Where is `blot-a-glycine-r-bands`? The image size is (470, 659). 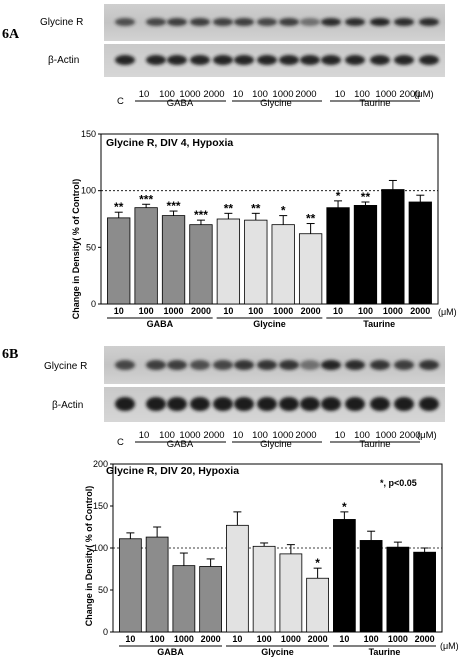
blot-a-glycine-r-bands is located at coordinates (277, 22).